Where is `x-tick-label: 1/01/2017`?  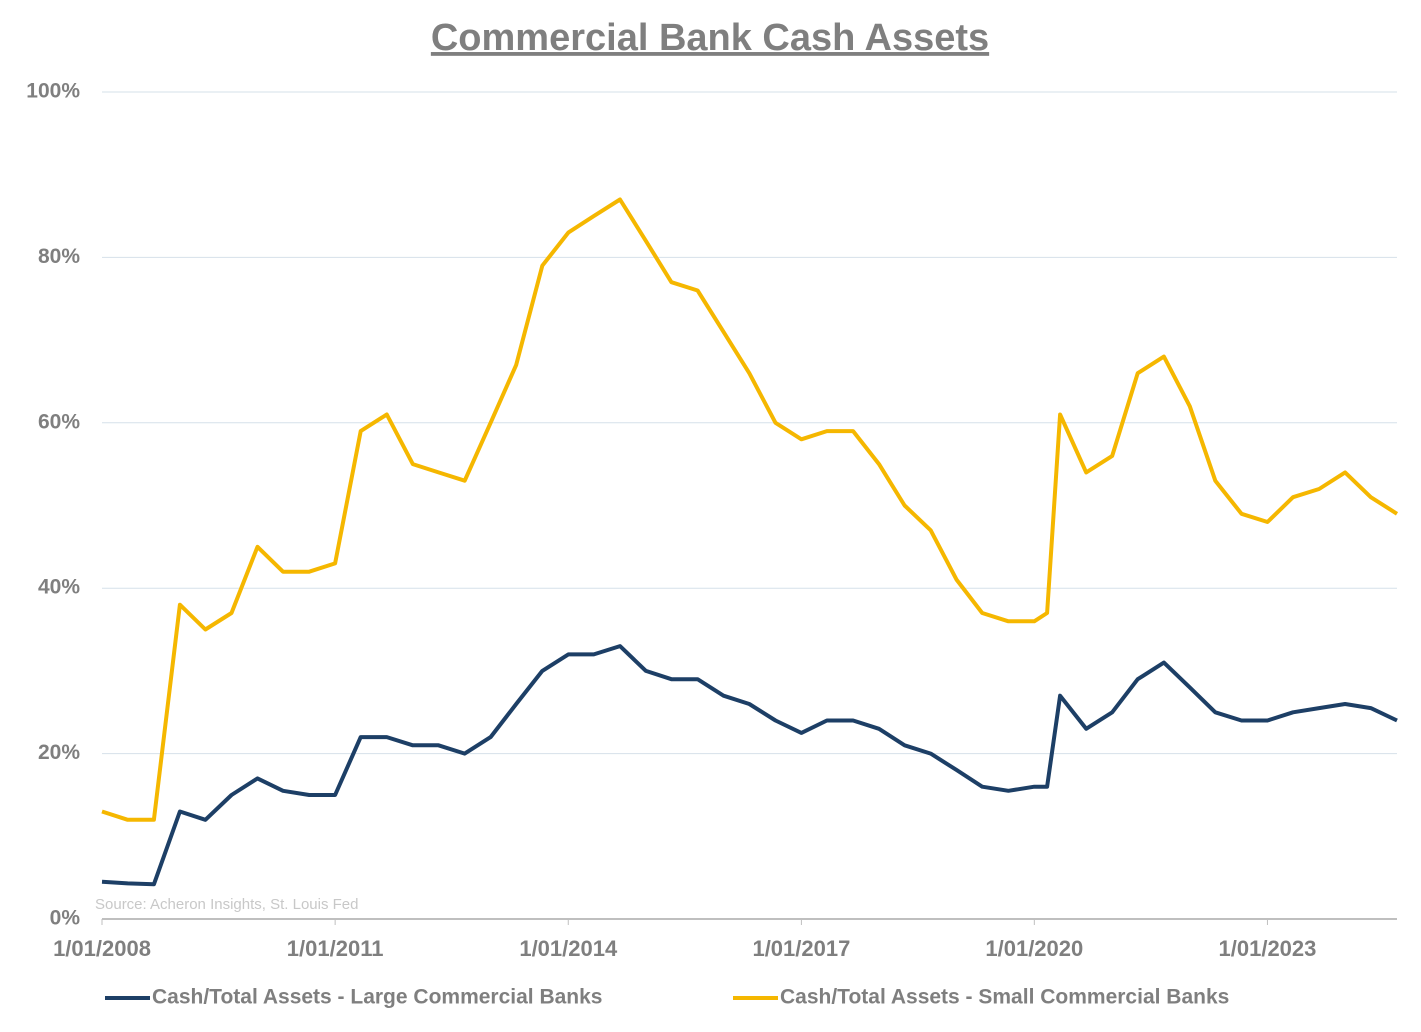 x-tick-label: 1/01/2017 is located at coordinates (801, 948).